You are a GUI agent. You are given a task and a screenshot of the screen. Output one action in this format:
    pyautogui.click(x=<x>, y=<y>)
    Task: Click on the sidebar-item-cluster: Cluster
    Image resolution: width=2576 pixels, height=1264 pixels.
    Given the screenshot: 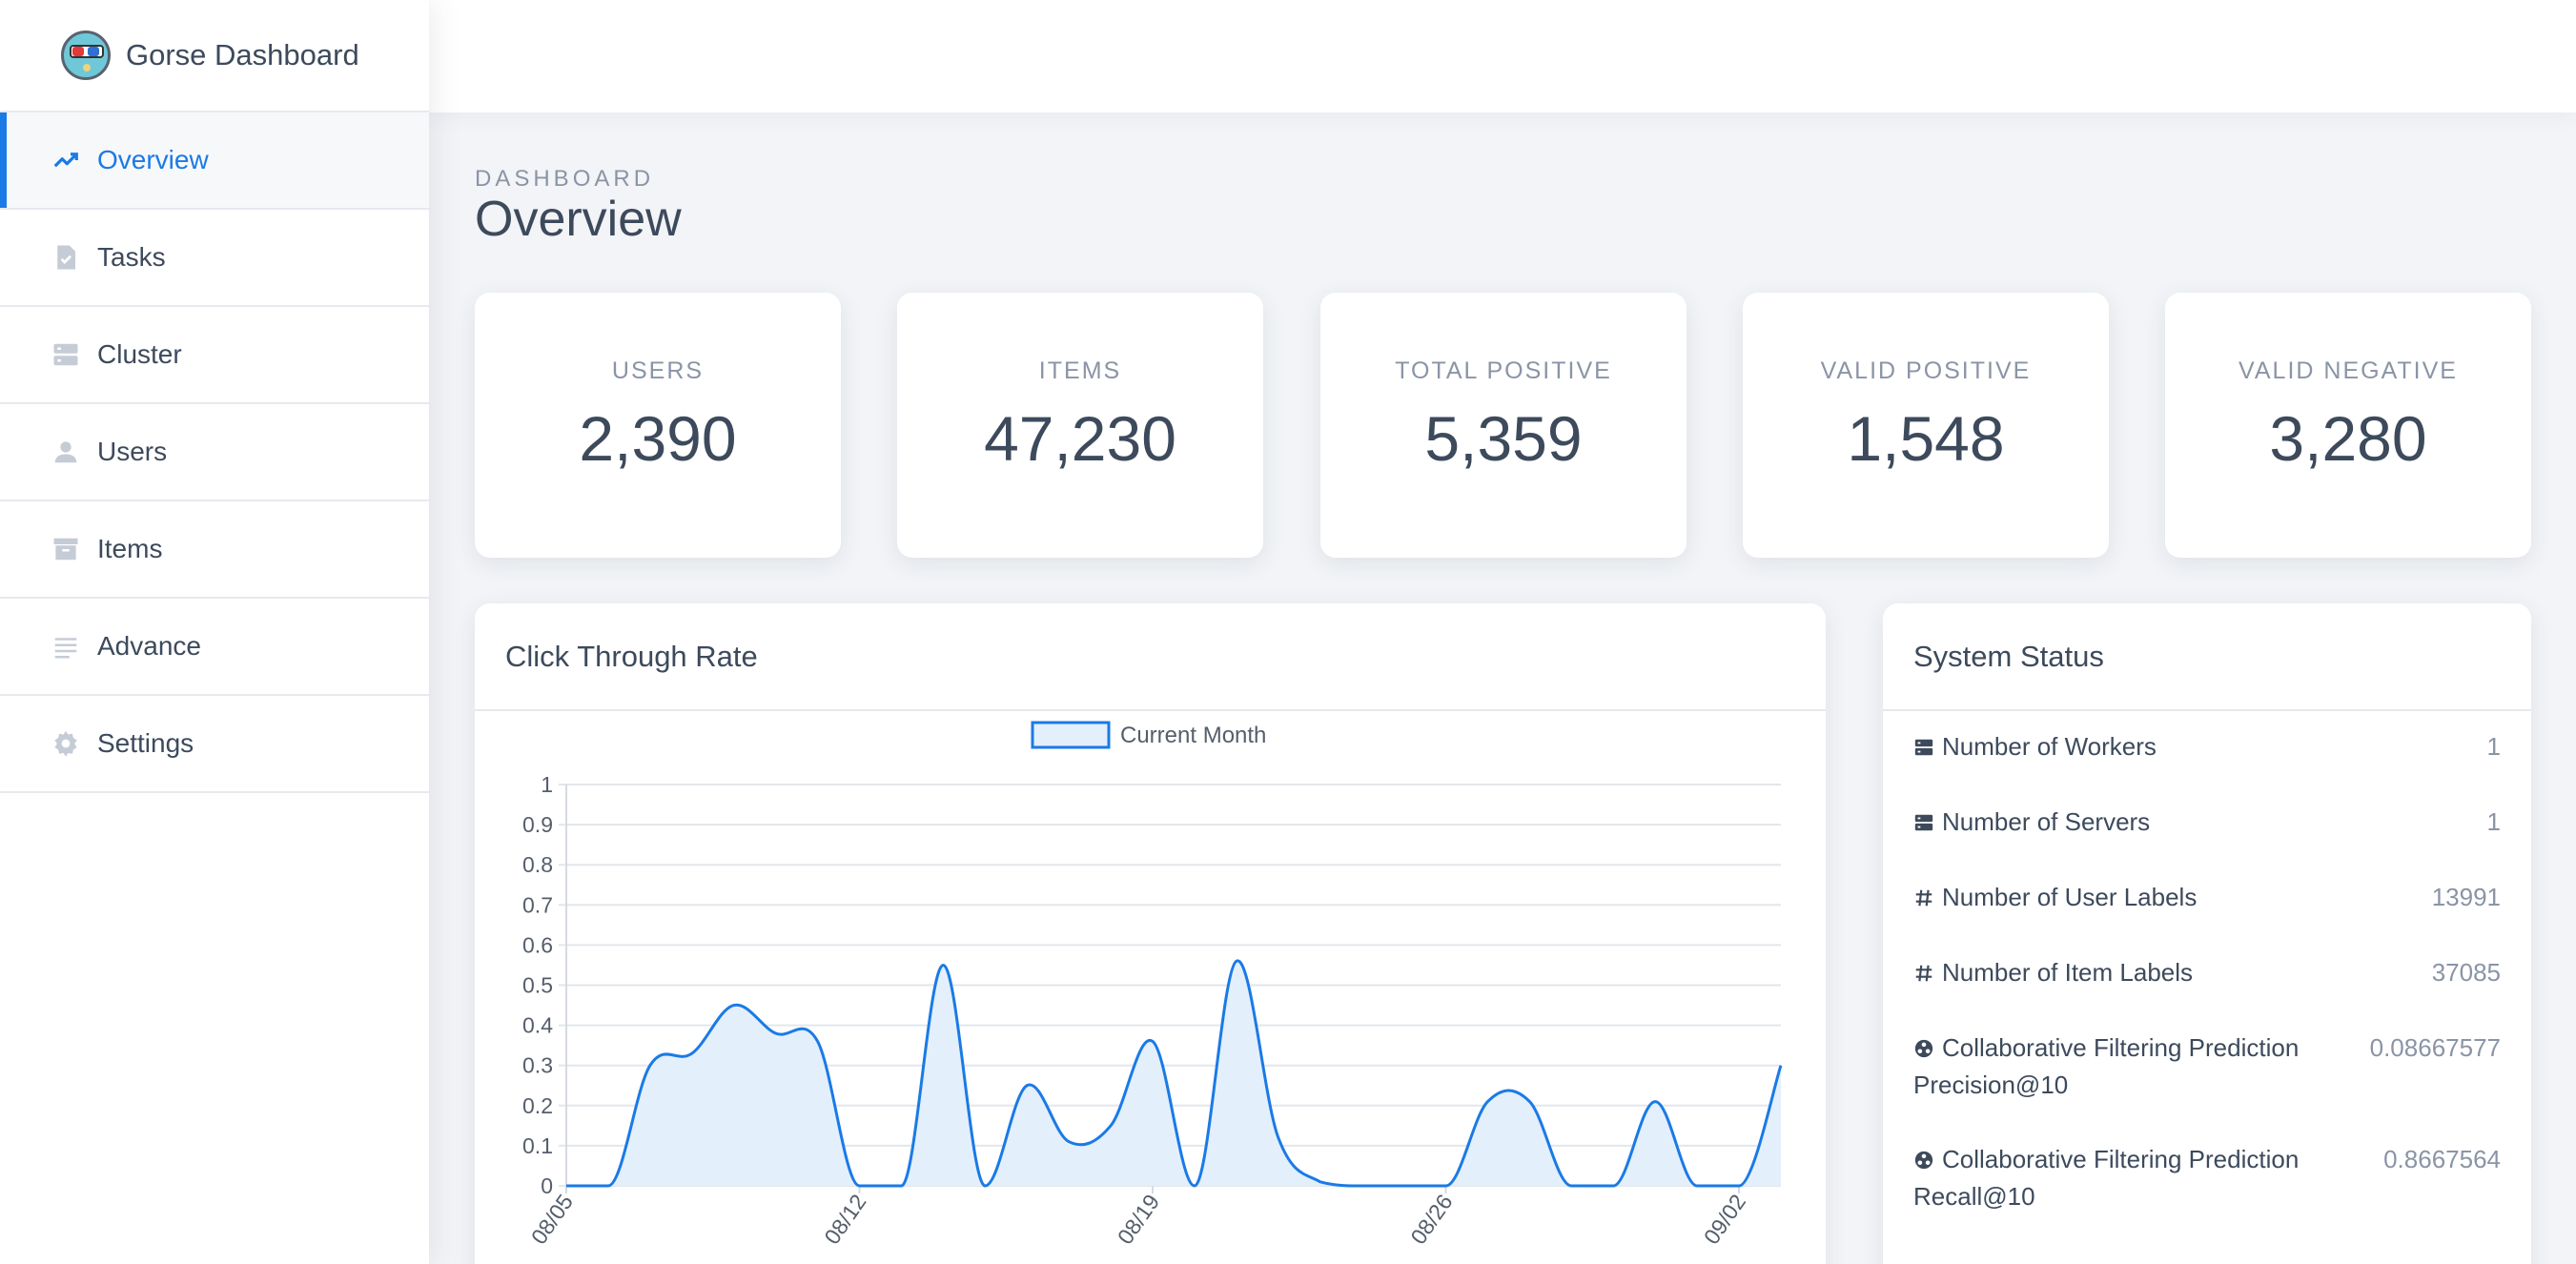 What is the action you would take?
    pyautogui.click(x=214, y=355)
    